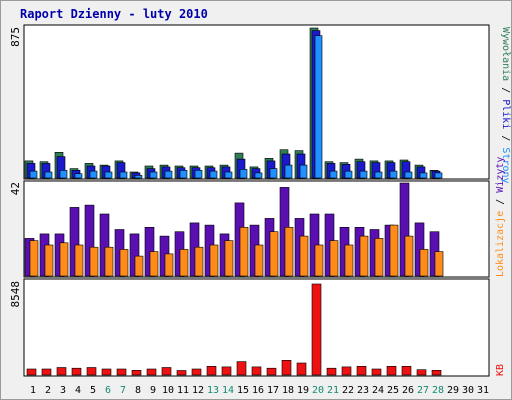 Image resolution: width=512 pixels, height=400 pixels. What do you see at coordinates (123, 390) in the screenshot?
I see `x-label-day-7: 7` at bounding box center [123, 390].